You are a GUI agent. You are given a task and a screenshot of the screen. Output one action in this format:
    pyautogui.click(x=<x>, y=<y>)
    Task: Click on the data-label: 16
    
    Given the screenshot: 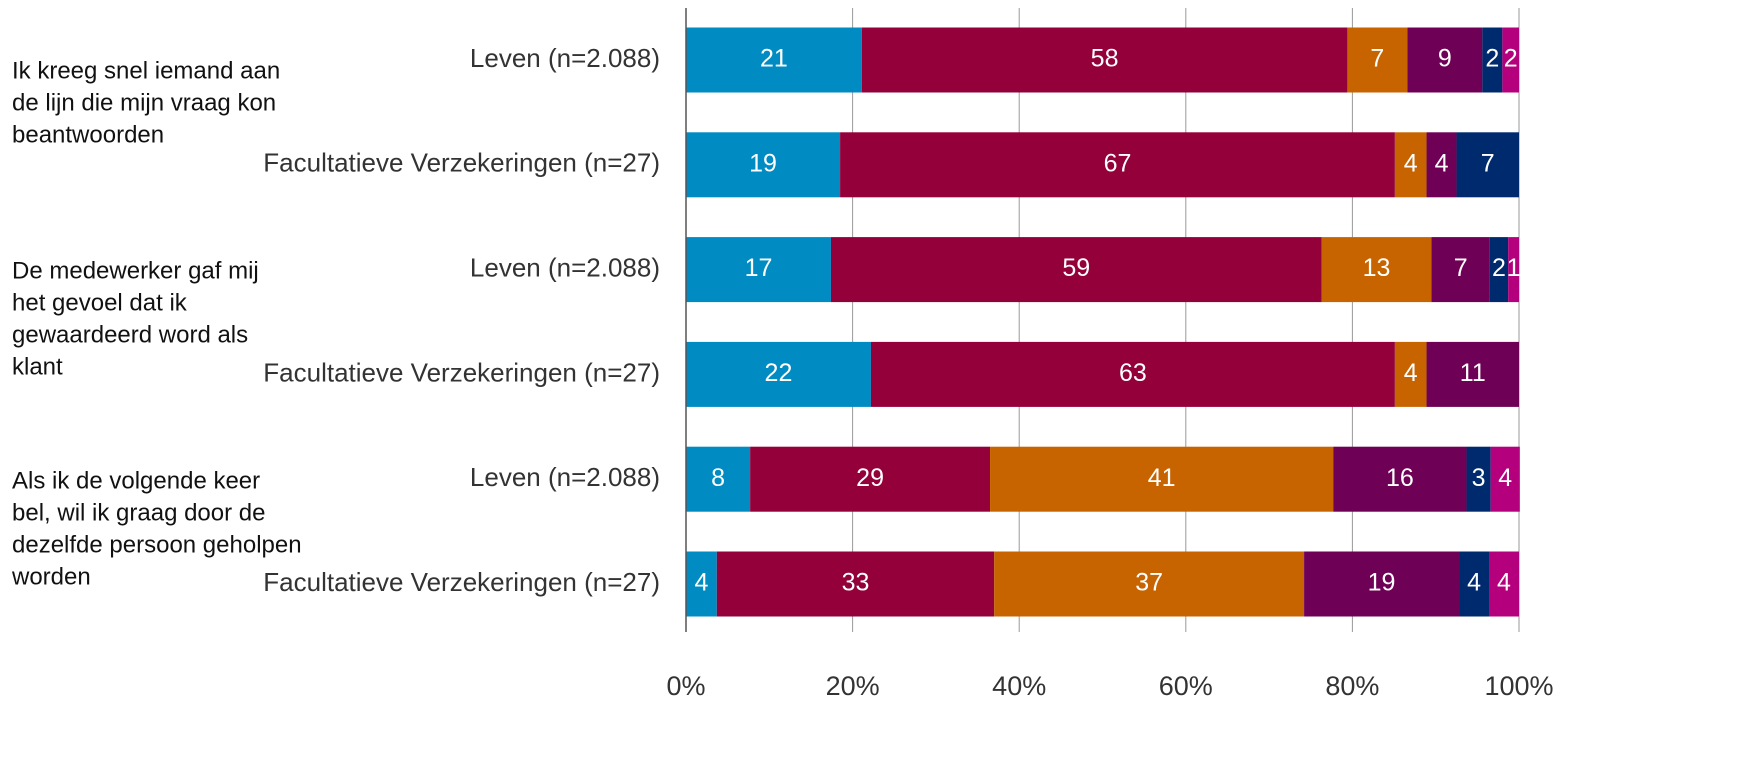 What is the action you would take?
    pyautogui.click(x=1400, y=478)
    